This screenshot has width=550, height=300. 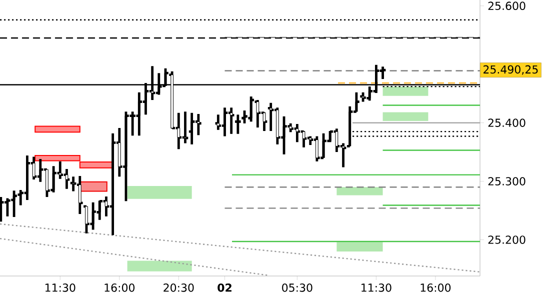 I want to click on y-tick-label: 25.300, so click(x=507, y=181).